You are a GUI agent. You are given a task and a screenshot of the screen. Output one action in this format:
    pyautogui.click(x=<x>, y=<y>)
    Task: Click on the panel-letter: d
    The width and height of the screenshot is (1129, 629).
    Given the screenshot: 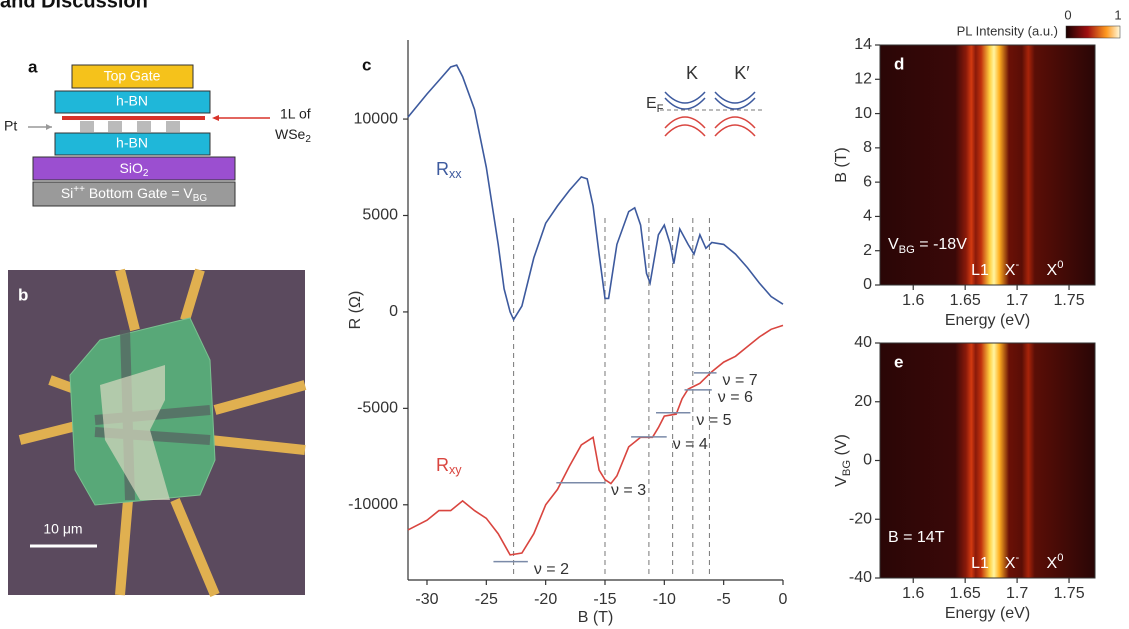 What is the action you would take?
    pyautogui.click(x=899, y=63)
    